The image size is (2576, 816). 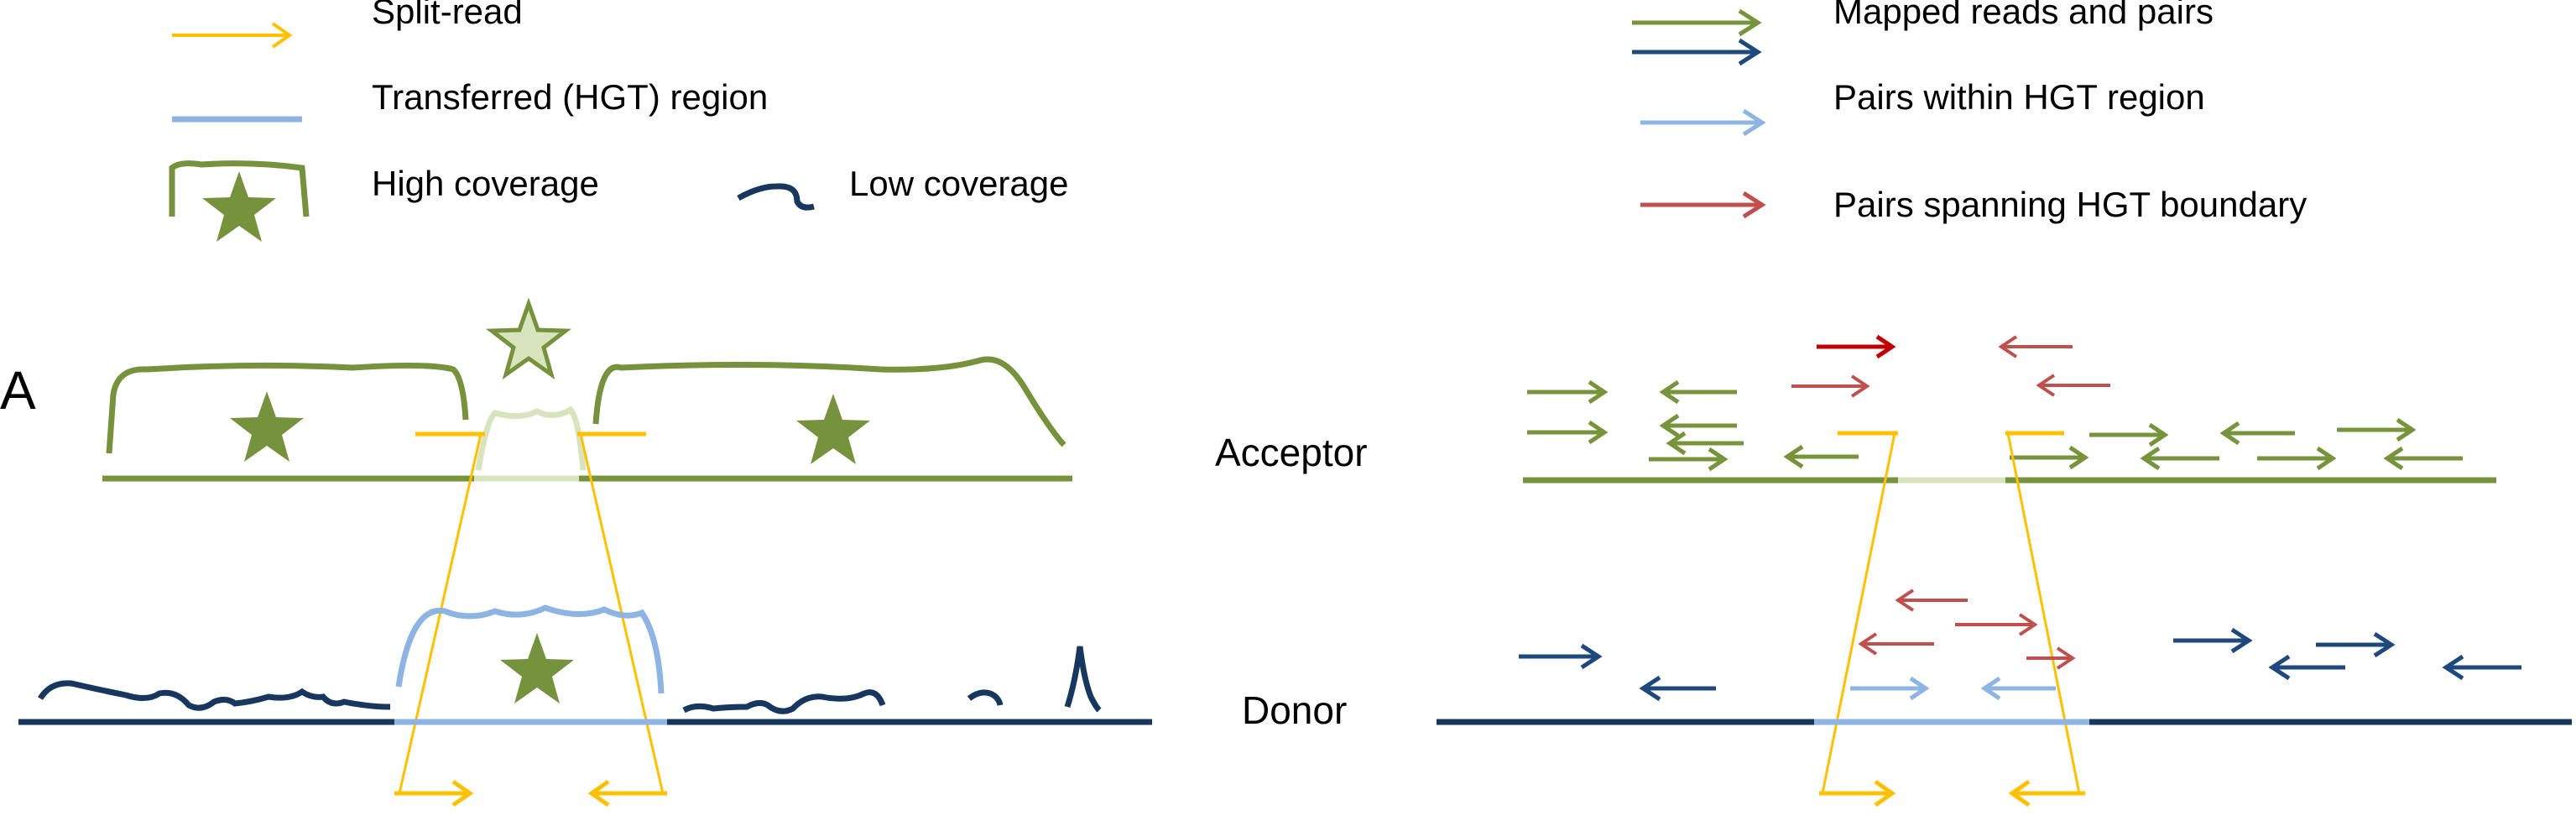 What do you see at coordinates (447, 15) in the screenshot?
I see `legend-split-read-label: Split-read` at bounding box center [447, 15].